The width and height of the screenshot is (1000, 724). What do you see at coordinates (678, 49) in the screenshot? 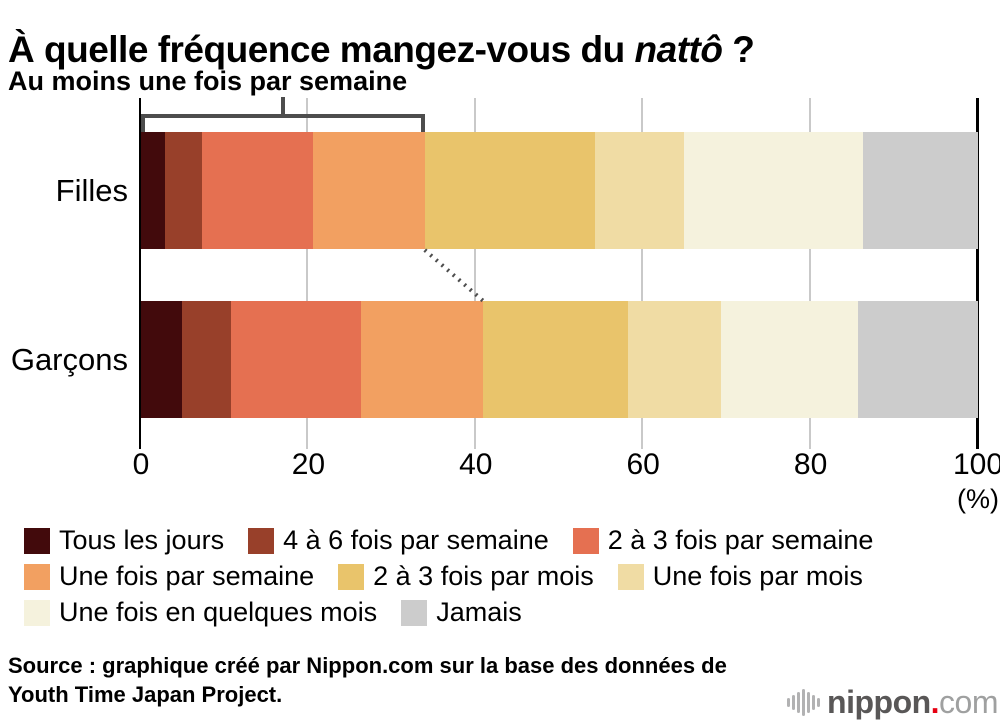
I see `title-italic-word: nattô` at bounding box center [678, 49].